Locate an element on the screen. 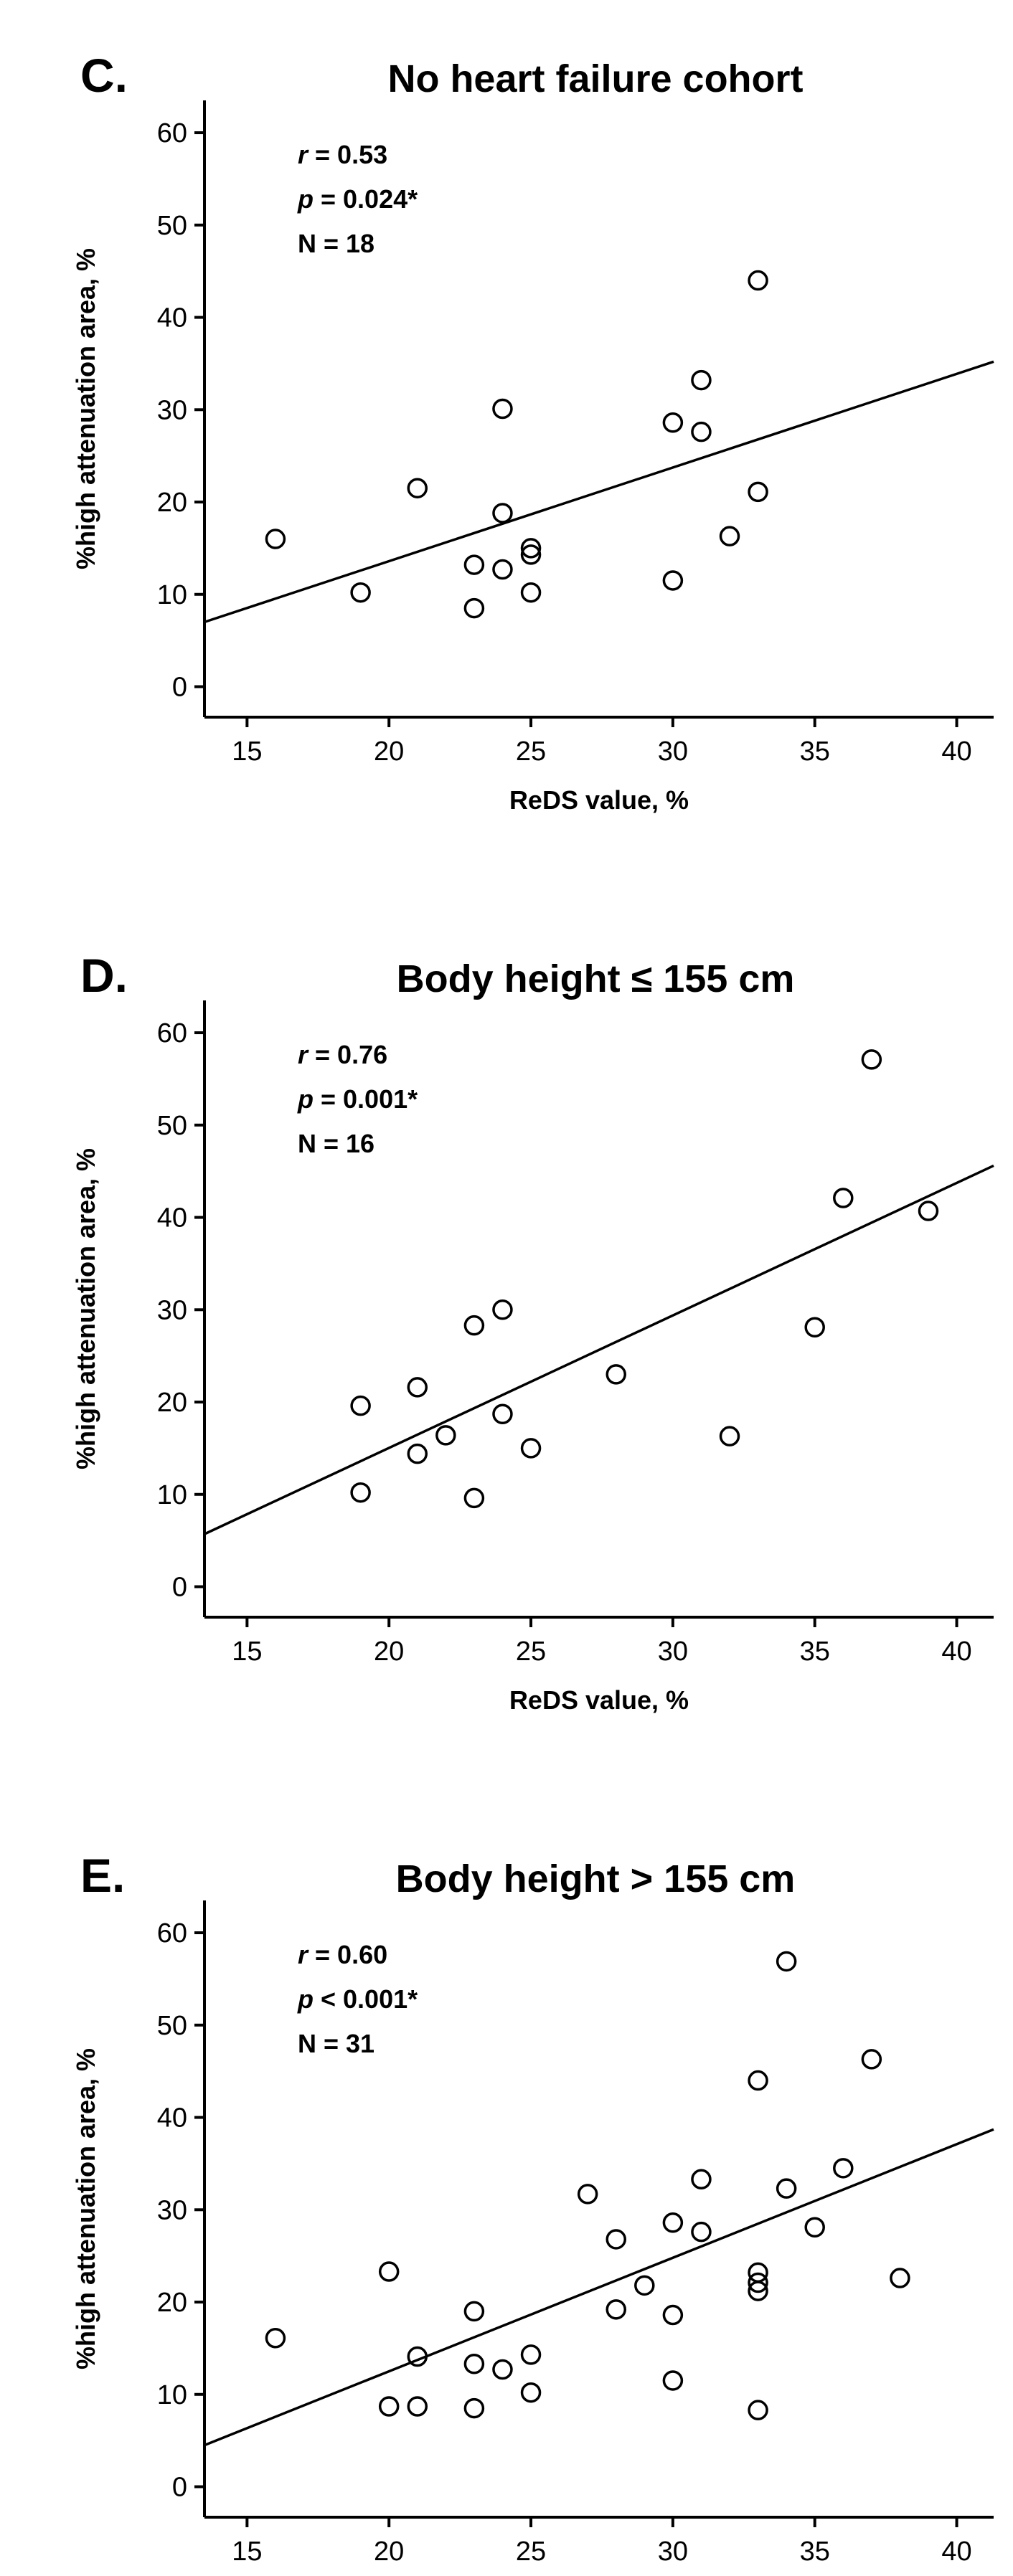 The height and width of the screenshot is (2576, 1013). stat-n: N = 16 is located at coordinates (336, 1143).